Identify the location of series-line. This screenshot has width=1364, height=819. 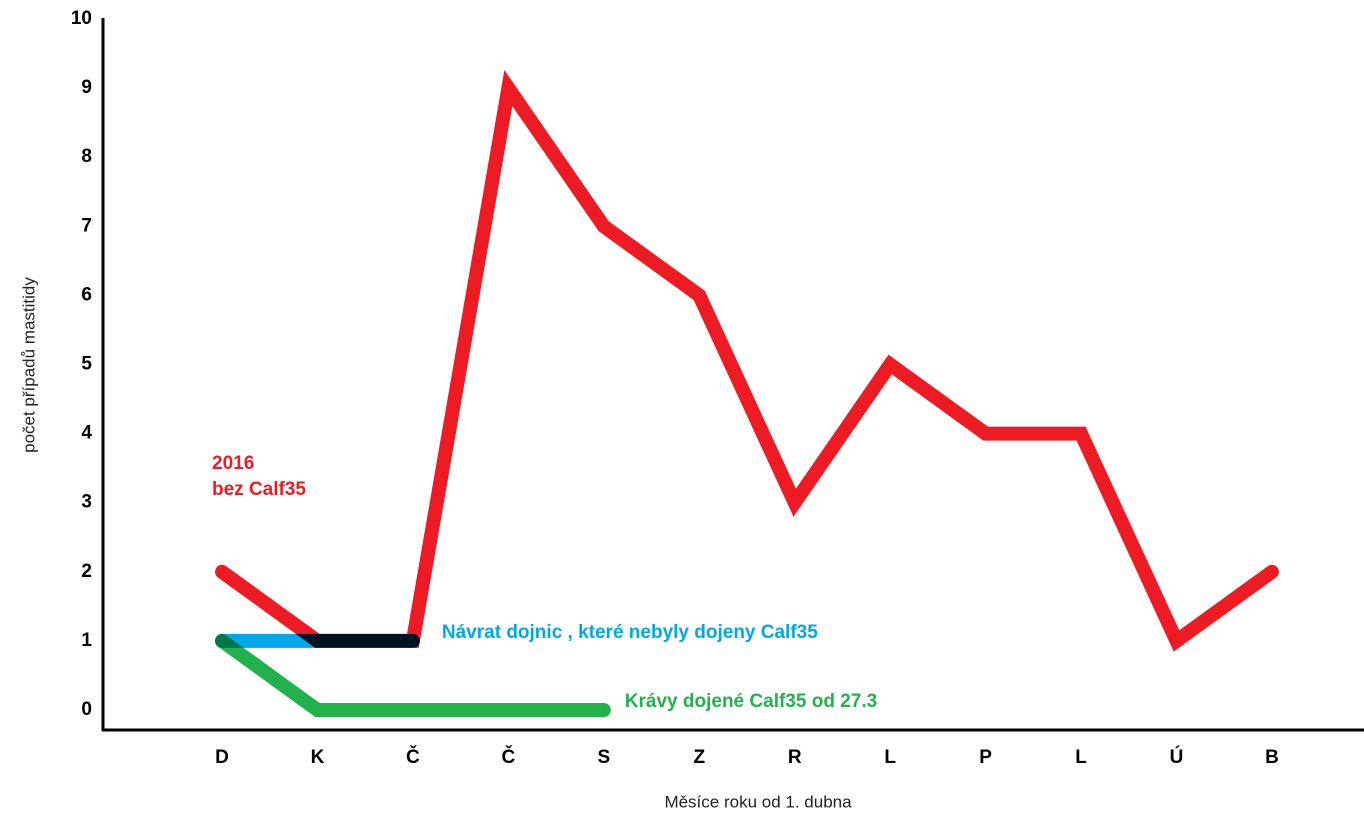
(413, 675).